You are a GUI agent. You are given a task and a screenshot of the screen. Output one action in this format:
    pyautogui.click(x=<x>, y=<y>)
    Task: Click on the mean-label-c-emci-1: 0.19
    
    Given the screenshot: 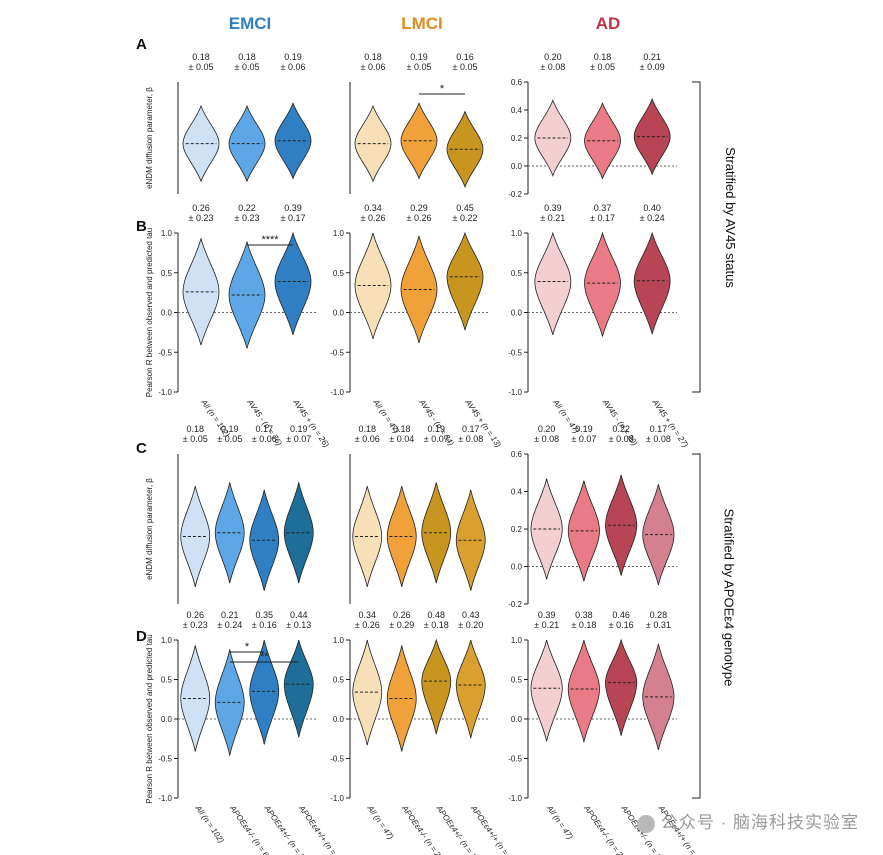 What is the action you would take?
    pyautogui.click(x=230, y=429)
    